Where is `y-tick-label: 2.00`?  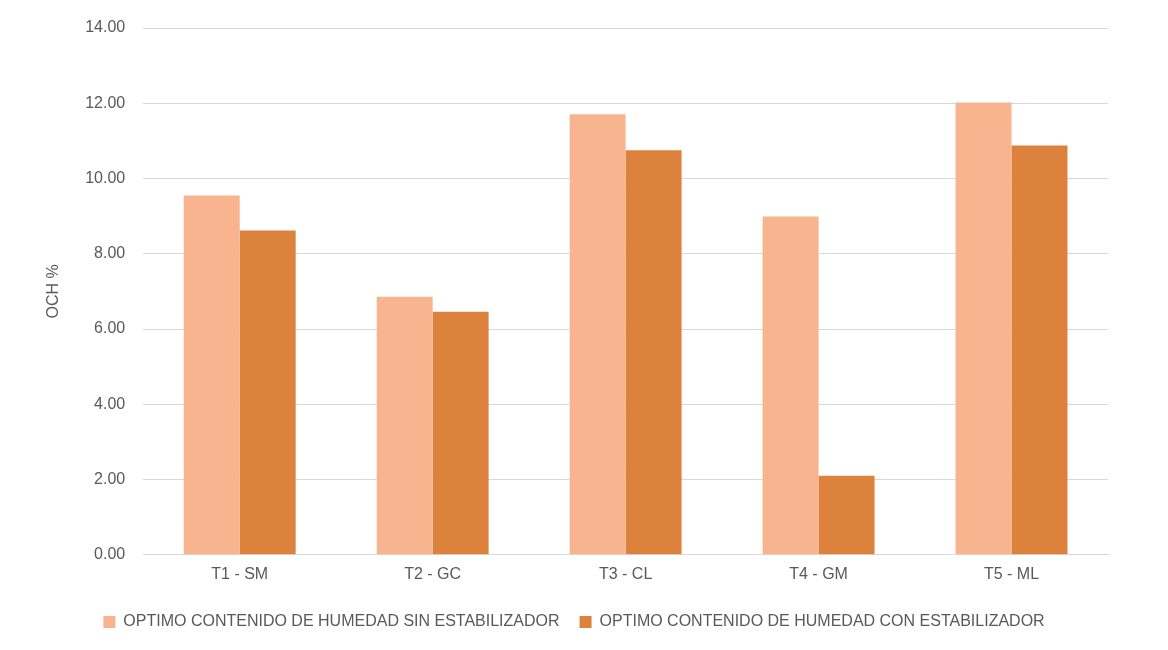 y-tick-label: 2.00 is located at coordinates (110, 478).